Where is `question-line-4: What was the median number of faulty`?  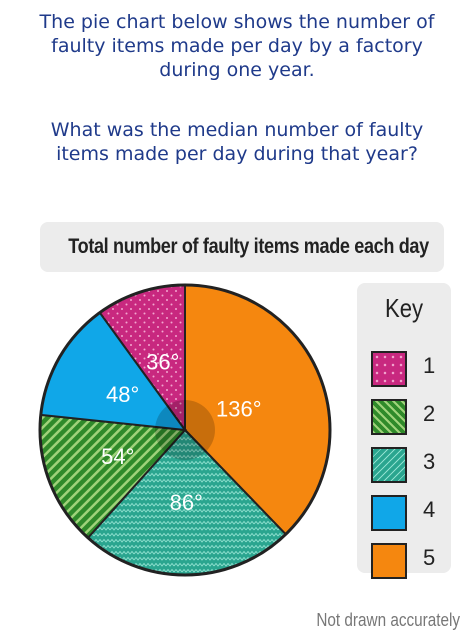 question-line-4: What was the median number of faulty is located at coordinates (237, 130).